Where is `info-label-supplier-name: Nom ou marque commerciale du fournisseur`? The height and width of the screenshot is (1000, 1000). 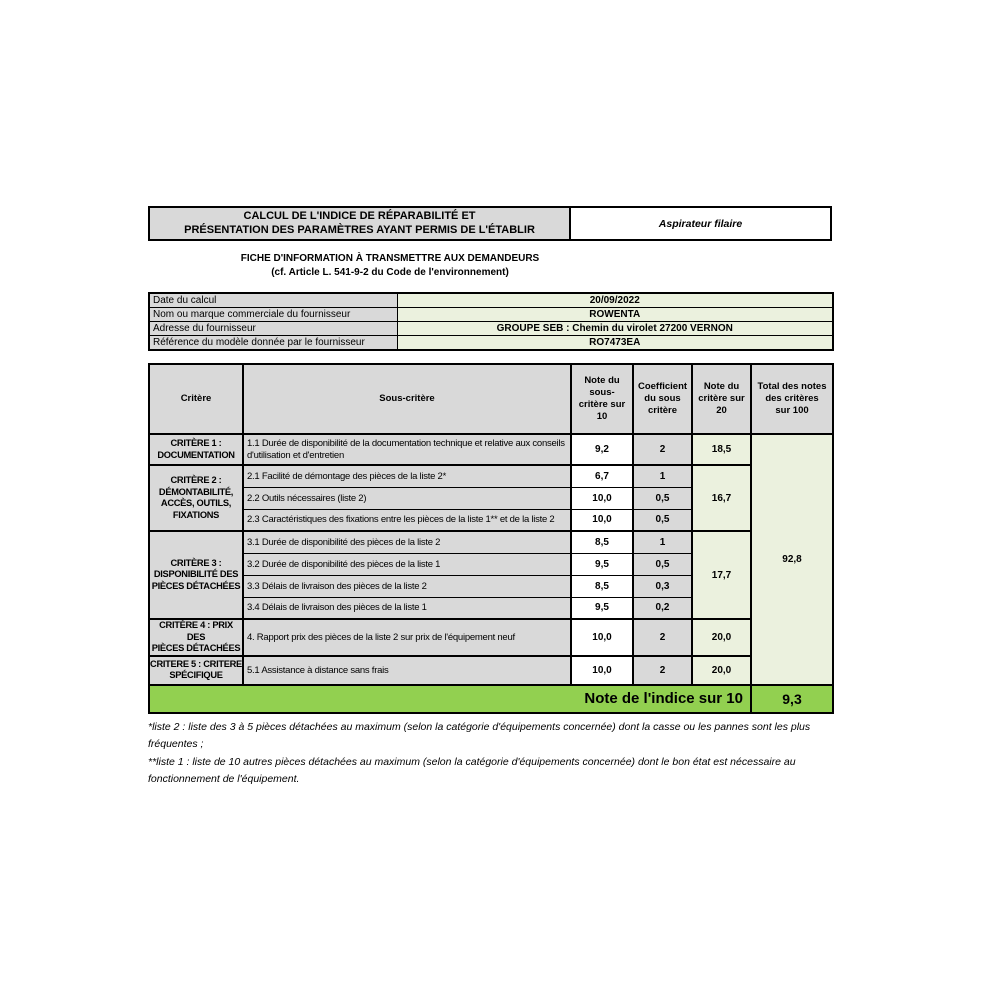 info-label-supplier-name: Nom ou marque commerciale du fournisseur is located at coordinates (273, 314).